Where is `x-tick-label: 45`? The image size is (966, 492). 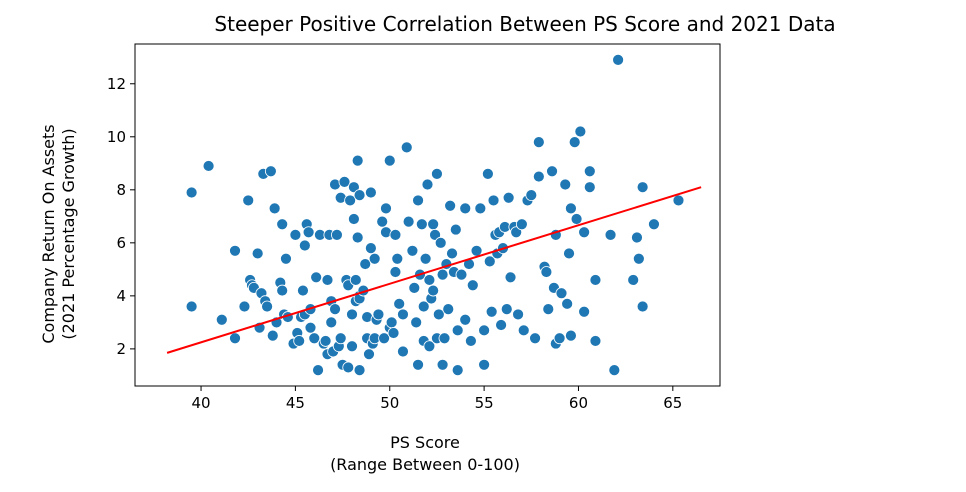 x-tick-label: 45 is located at coordinates (295, 403).